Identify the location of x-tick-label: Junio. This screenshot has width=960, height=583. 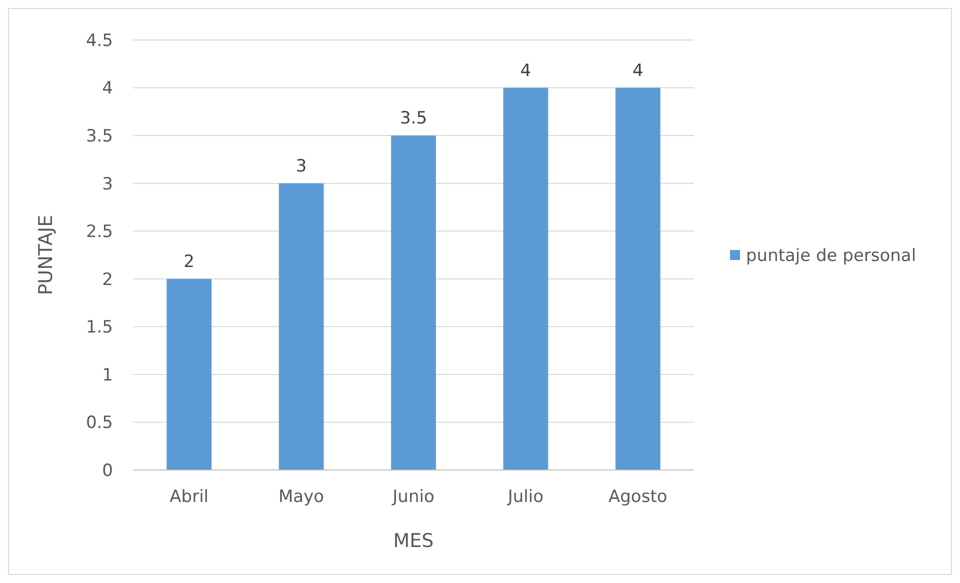
(413, 497).